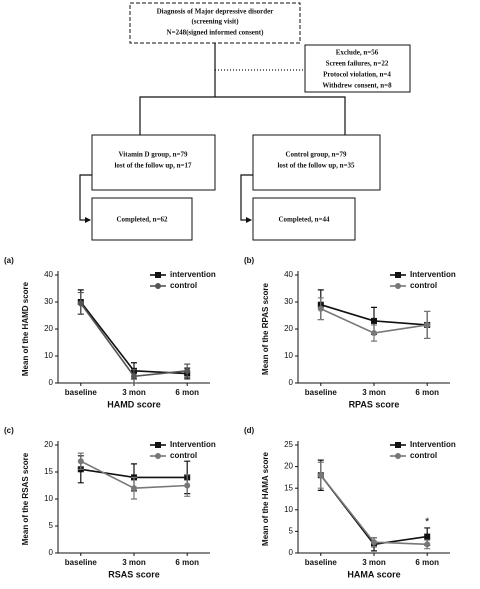 The height and width of the screenshot is (589, 480). I want to click on y-axis-title: Mean of the HAMD score, so click(25, 328).